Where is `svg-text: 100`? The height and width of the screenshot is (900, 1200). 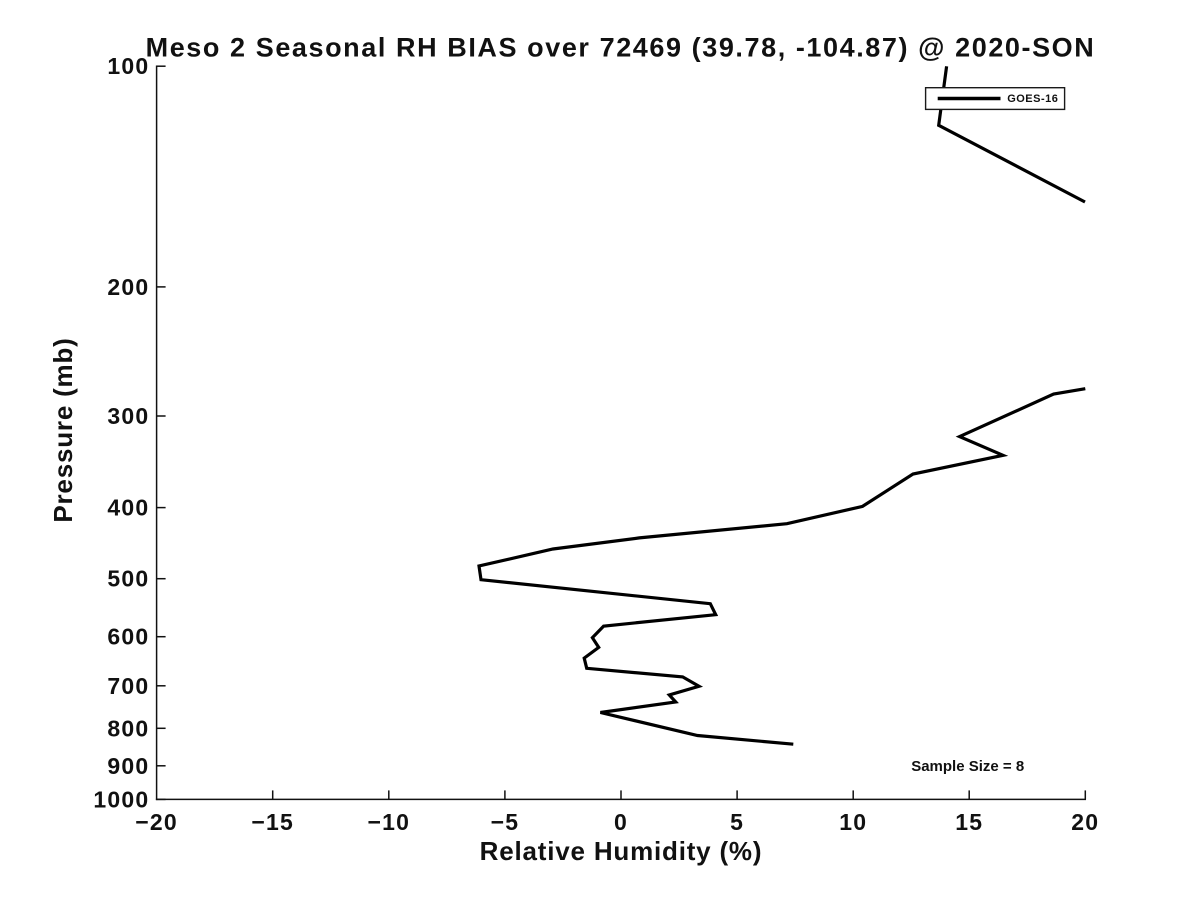 svg-text: 100 is located at coordinates (128, 66).